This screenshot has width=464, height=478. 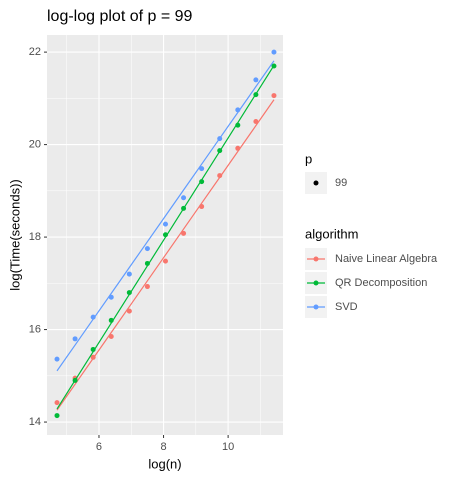 I want to click on y-tick-label: 18, so click(x=35, y=237).